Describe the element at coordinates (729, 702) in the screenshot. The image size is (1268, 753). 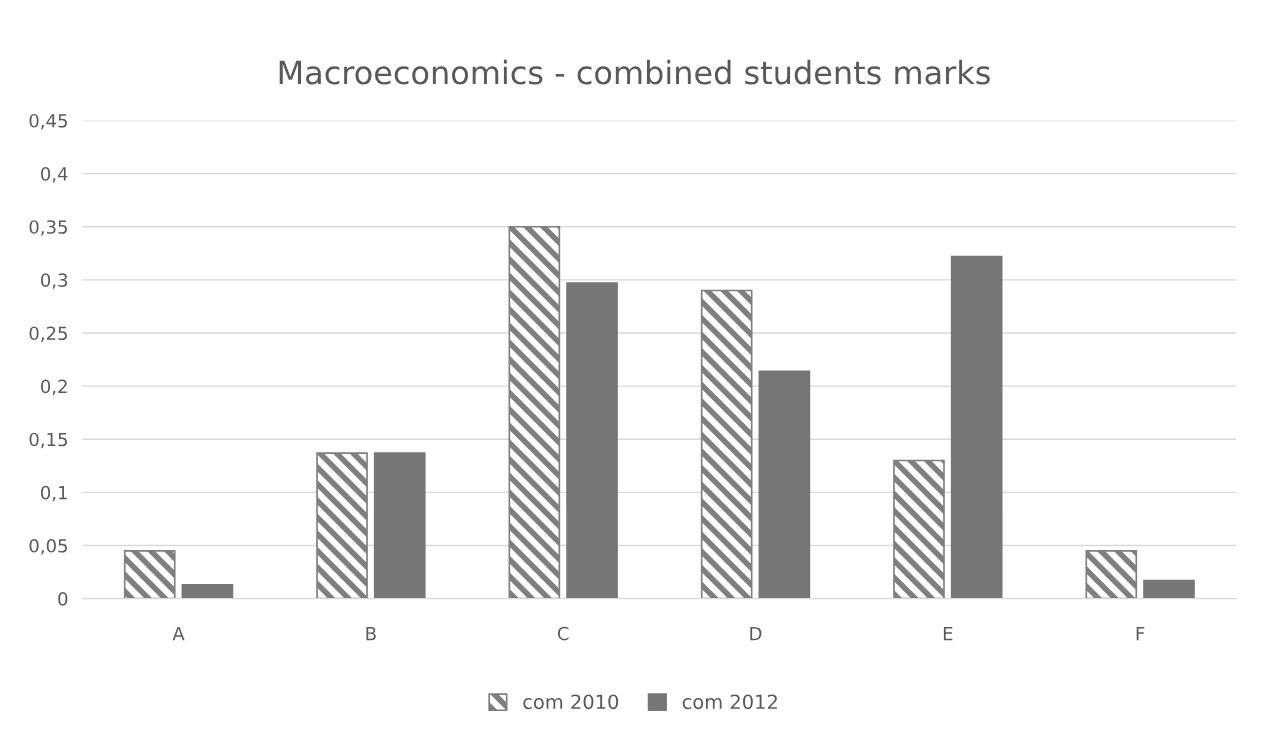
I see `legend-label: com 2012` at that location.